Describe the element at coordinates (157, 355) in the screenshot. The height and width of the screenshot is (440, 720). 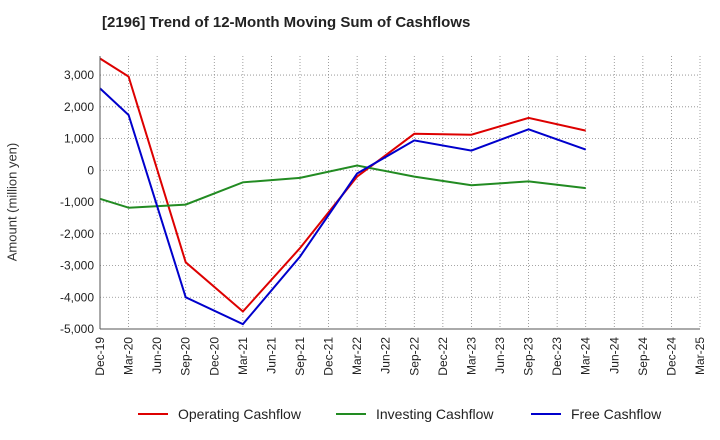
I see `x-tick-label: Jun-20` at that location.